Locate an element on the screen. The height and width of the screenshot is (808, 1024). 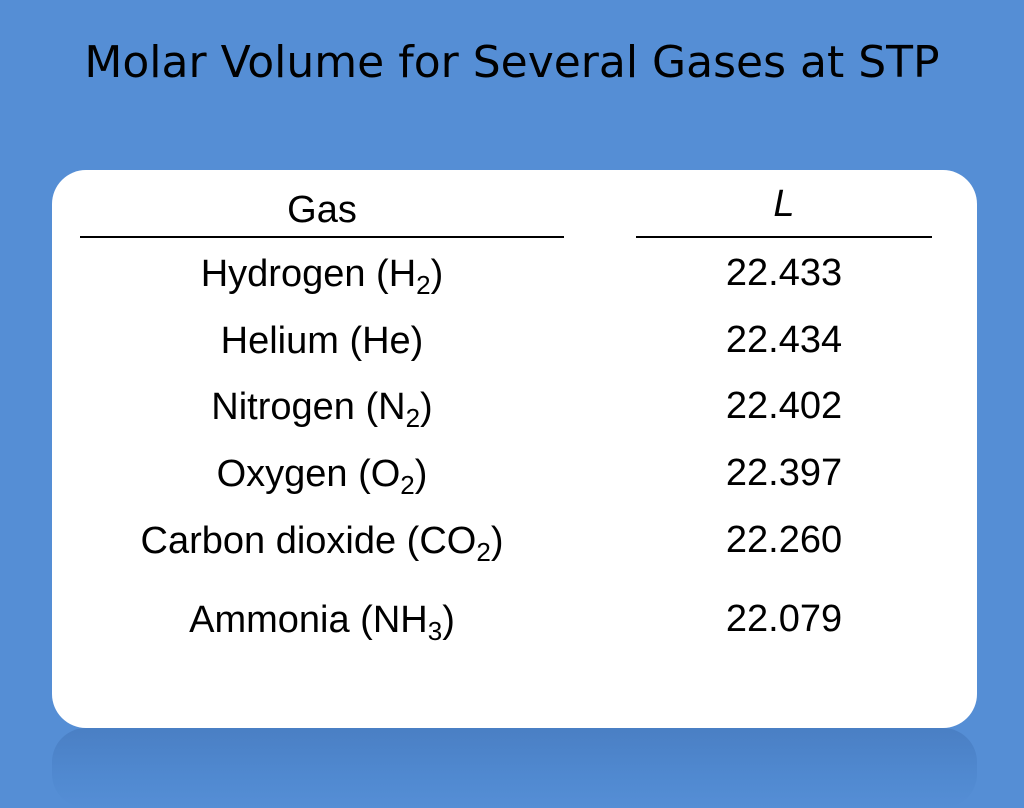
gas-name-ammonia: Ammonia (NH3) is located at coordinates (322, 622).